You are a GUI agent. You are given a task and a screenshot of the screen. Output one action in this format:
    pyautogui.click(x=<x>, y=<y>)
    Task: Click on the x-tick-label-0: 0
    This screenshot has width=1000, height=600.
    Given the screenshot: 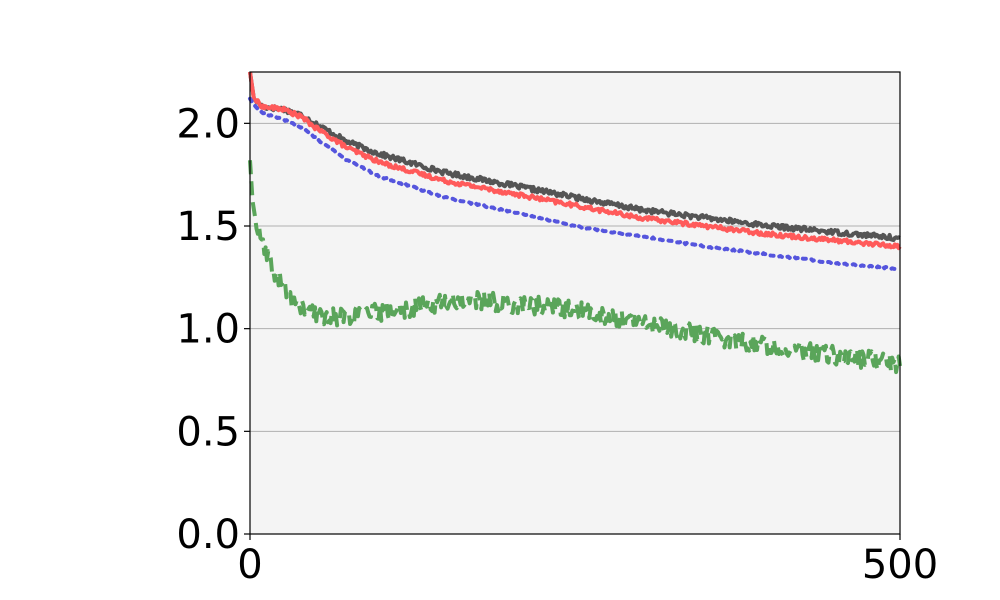 What is the action you would take?
    pyautogui.click(x=249, y=565)
    